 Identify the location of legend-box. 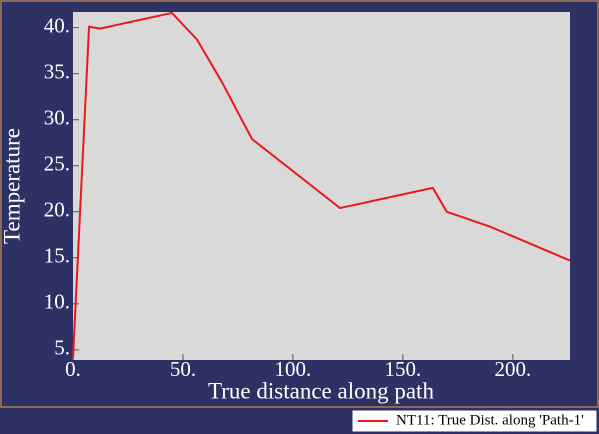
(474, 421).